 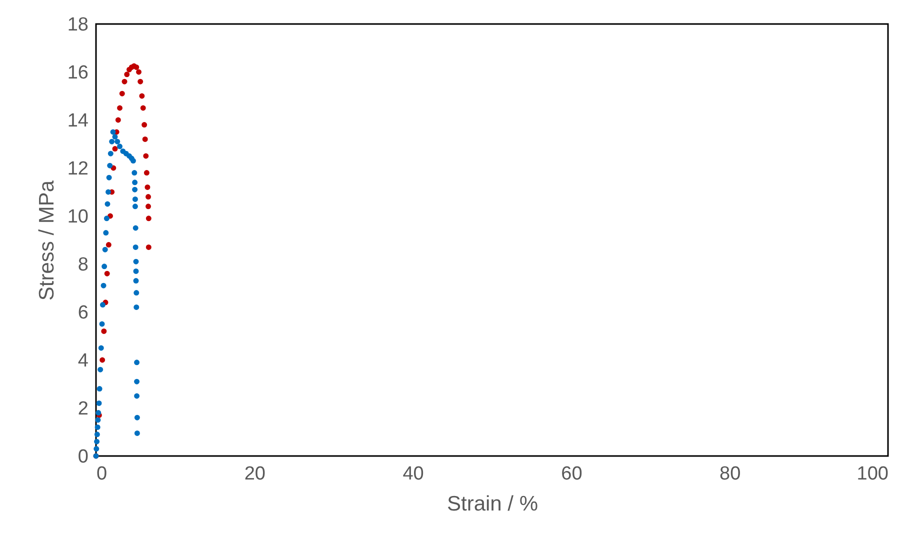 What do you see at coordinates (77, 169) in the screenshot?
I see `y-tick-label: 12` at bounding box center [77, 169].